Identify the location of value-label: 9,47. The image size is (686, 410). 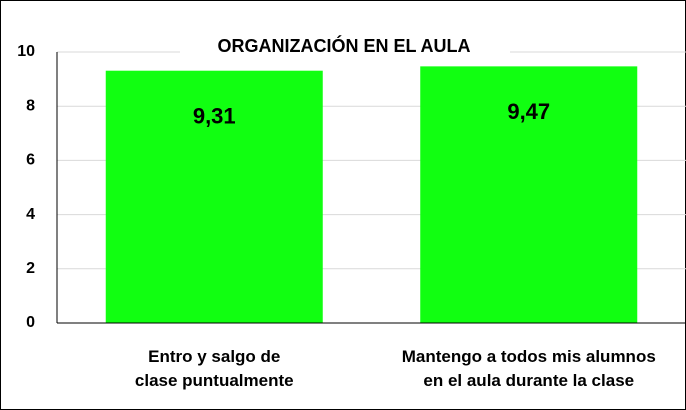
(528, 111).